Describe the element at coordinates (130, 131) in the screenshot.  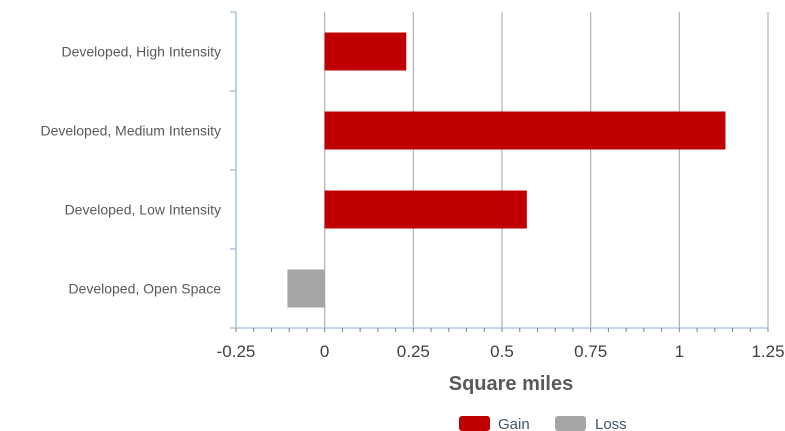
I see `category-label: Developed, Medium Intensity` at that location.